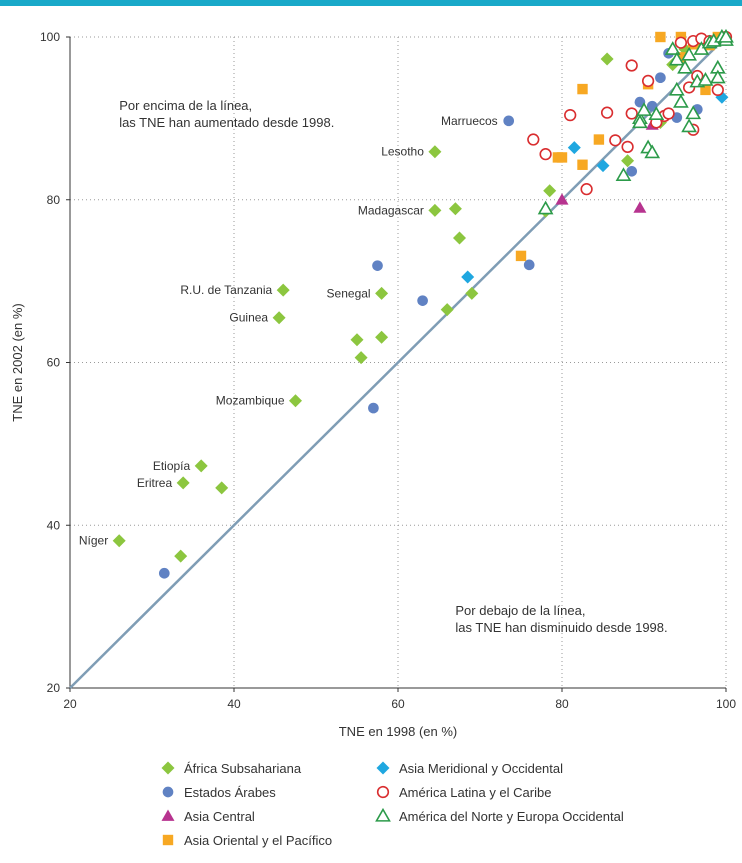 The width and height of the screenshot is (742, 863). I want to click on legend-label: Asia Oriental y el Pacífico, so click(258, 840).